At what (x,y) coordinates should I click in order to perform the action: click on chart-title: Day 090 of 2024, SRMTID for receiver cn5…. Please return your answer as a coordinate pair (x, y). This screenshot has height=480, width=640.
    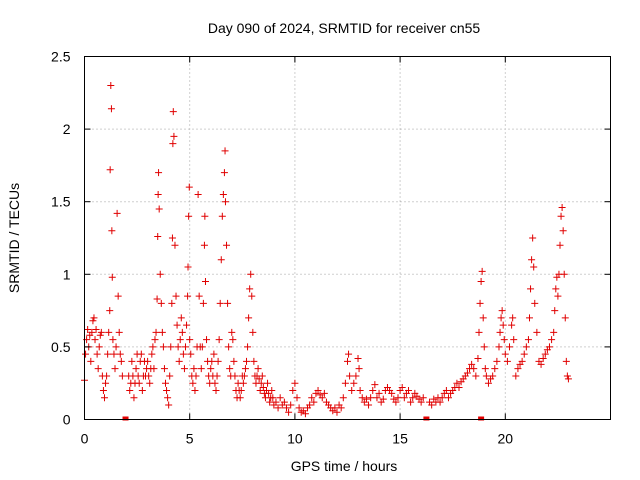
    Looking at the image, I should click on (344, 28).